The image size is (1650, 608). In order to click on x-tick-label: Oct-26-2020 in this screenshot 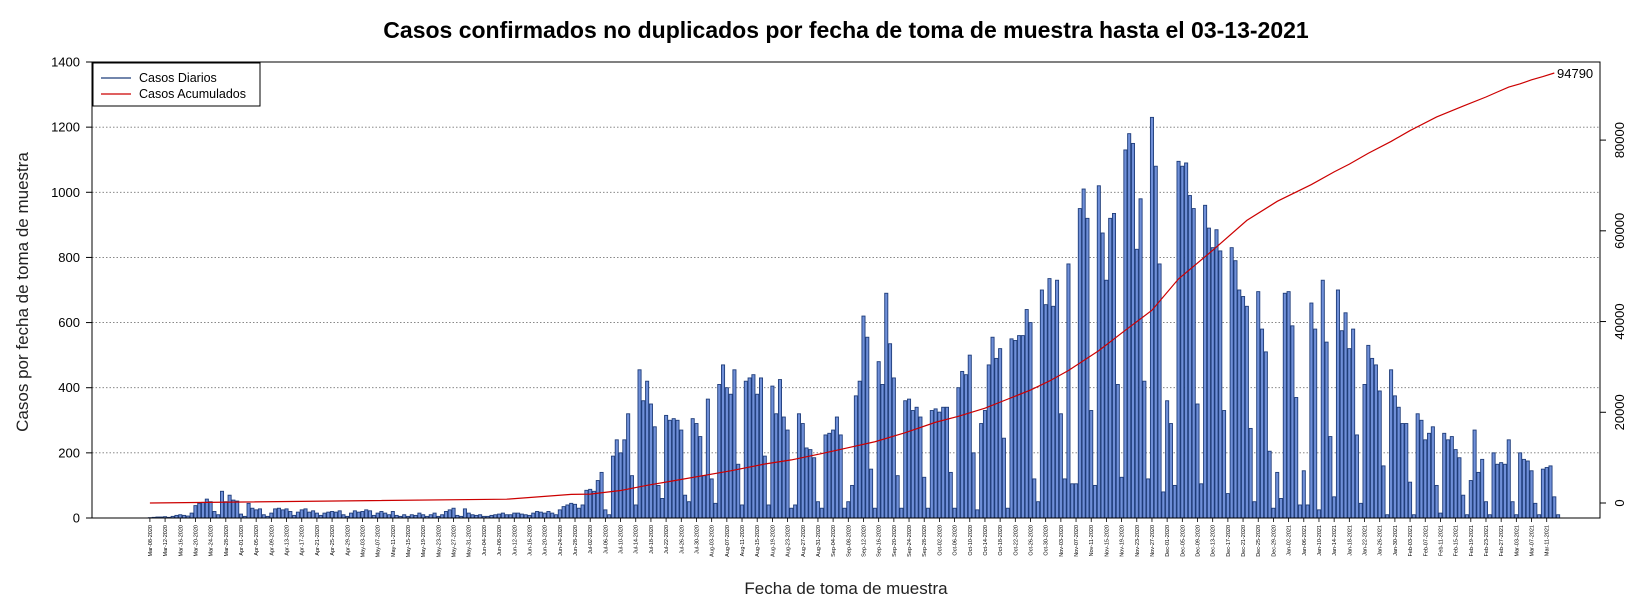, I will do `click(1032, 540)`.